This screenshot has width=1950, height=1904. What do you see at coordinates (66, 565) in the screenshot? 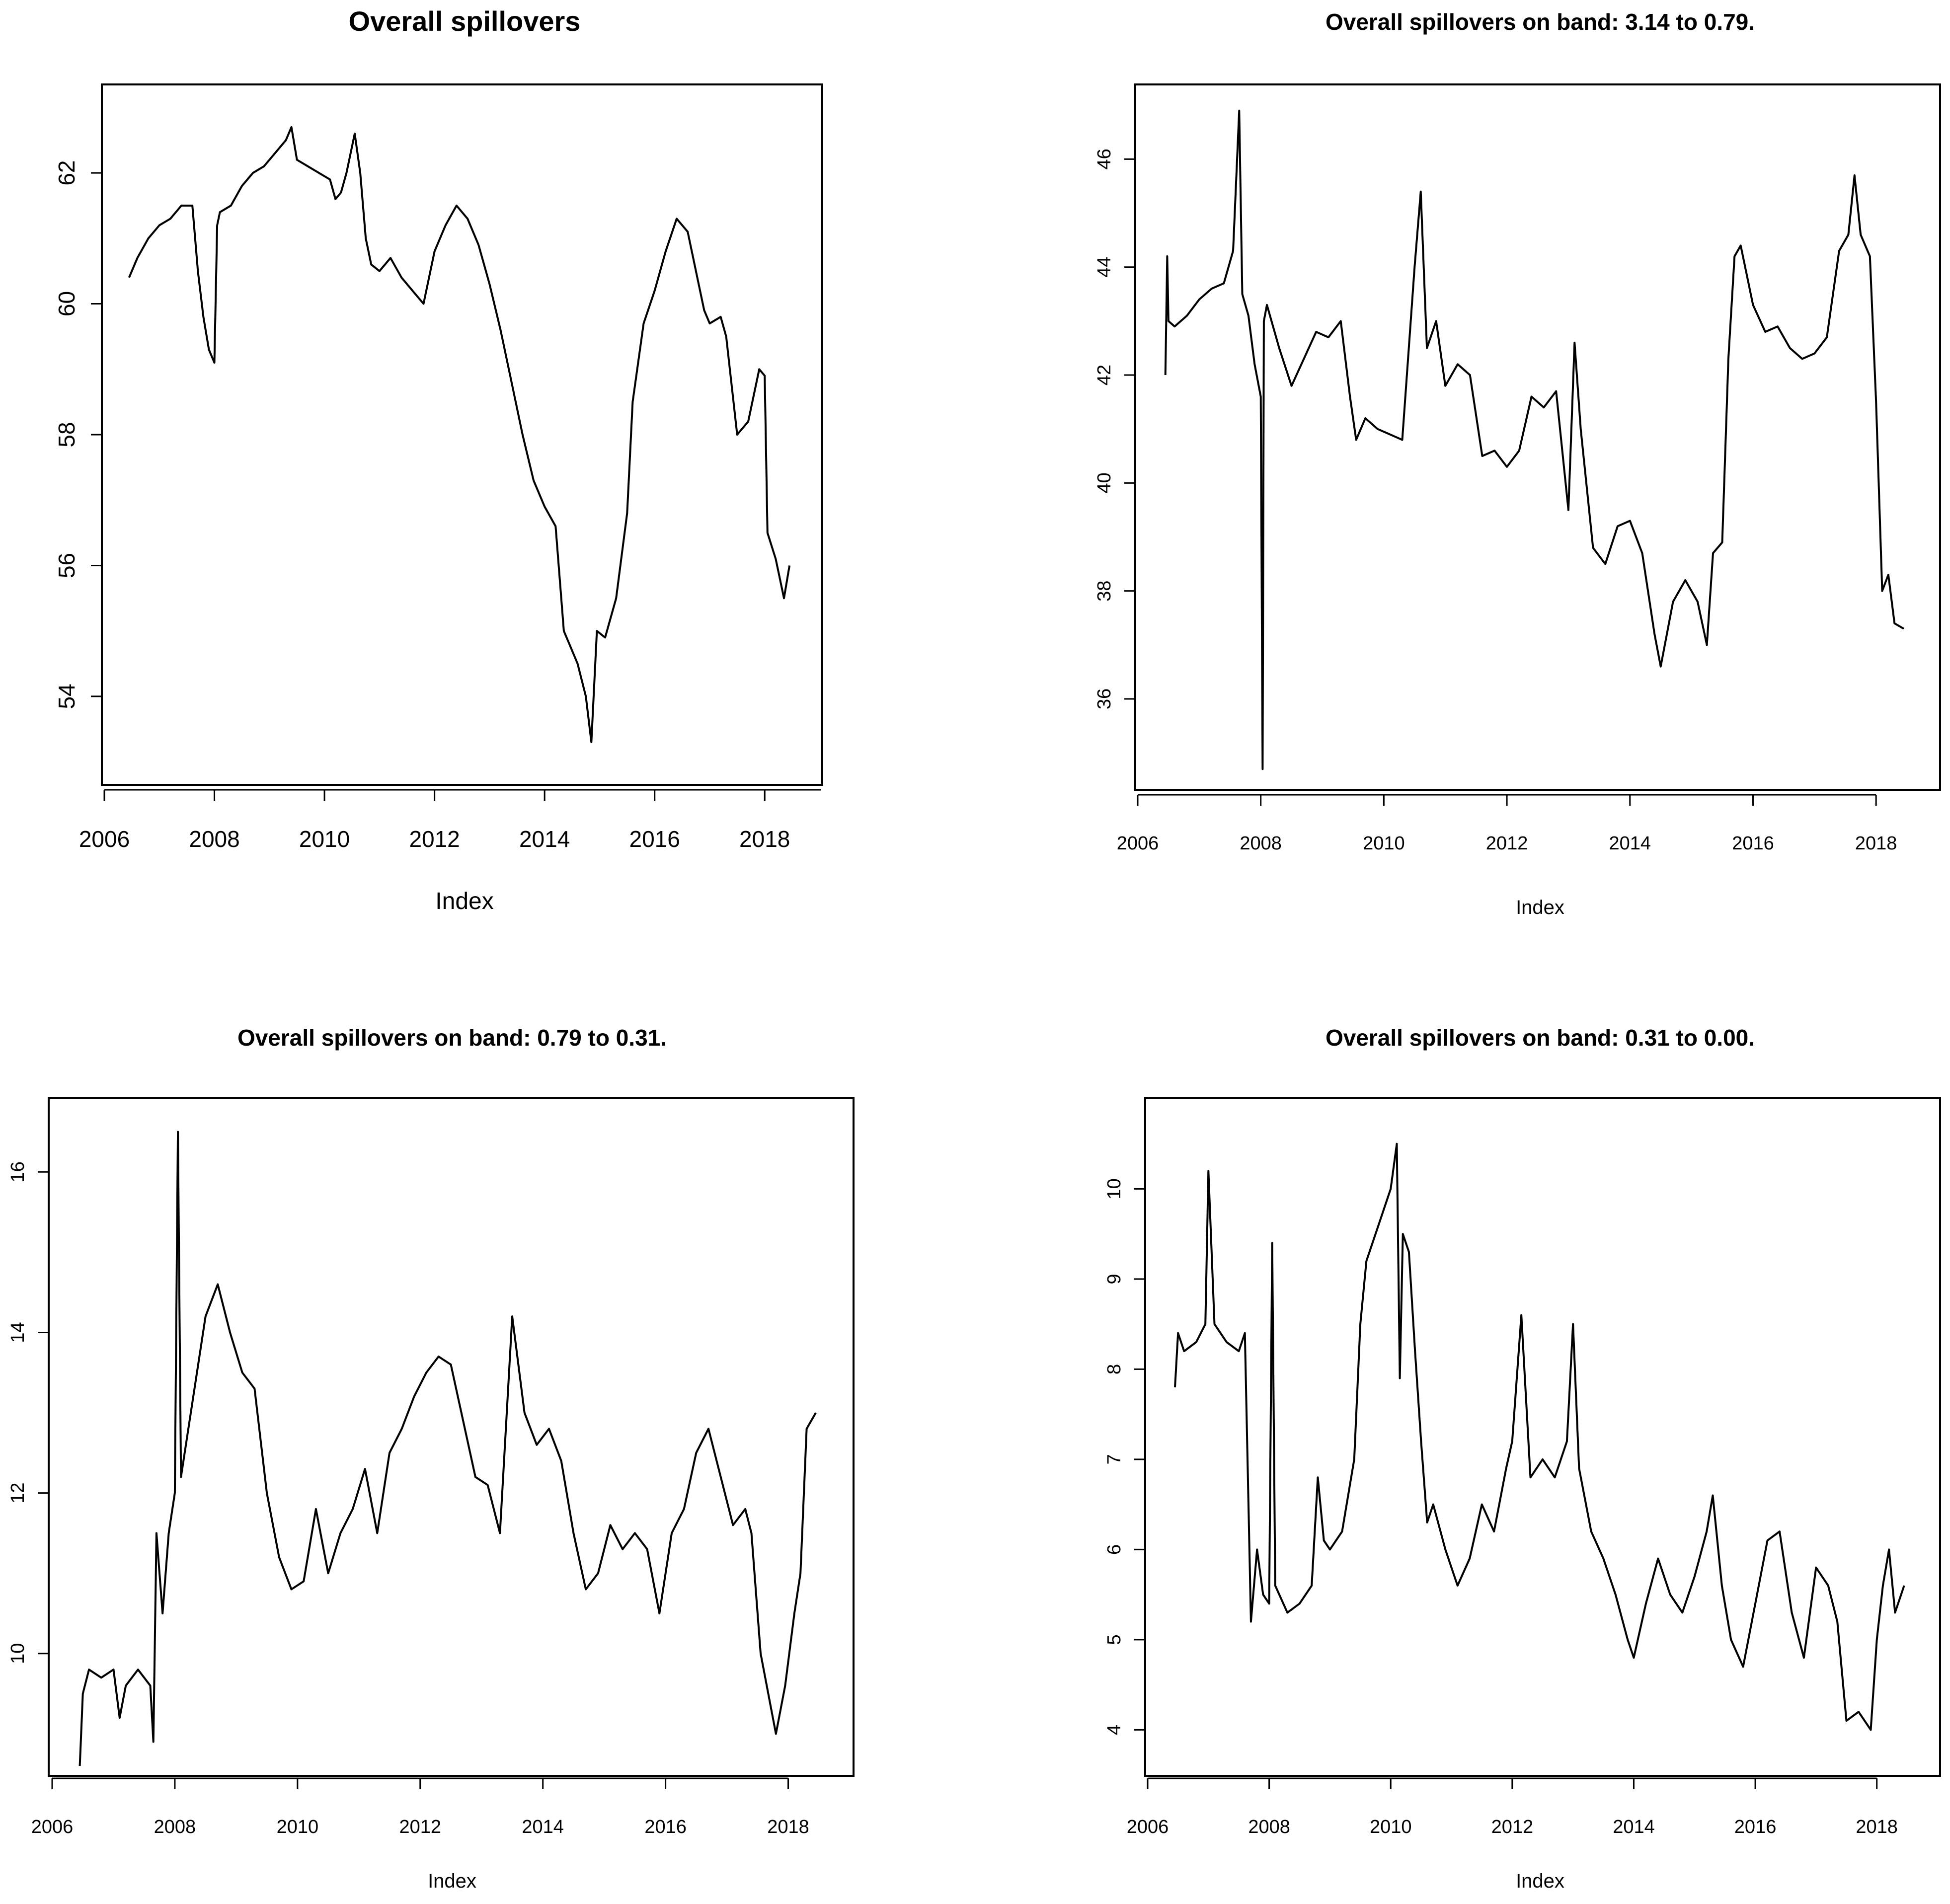
I see `y-tick-label: 56` at bounding box center [66, 565].